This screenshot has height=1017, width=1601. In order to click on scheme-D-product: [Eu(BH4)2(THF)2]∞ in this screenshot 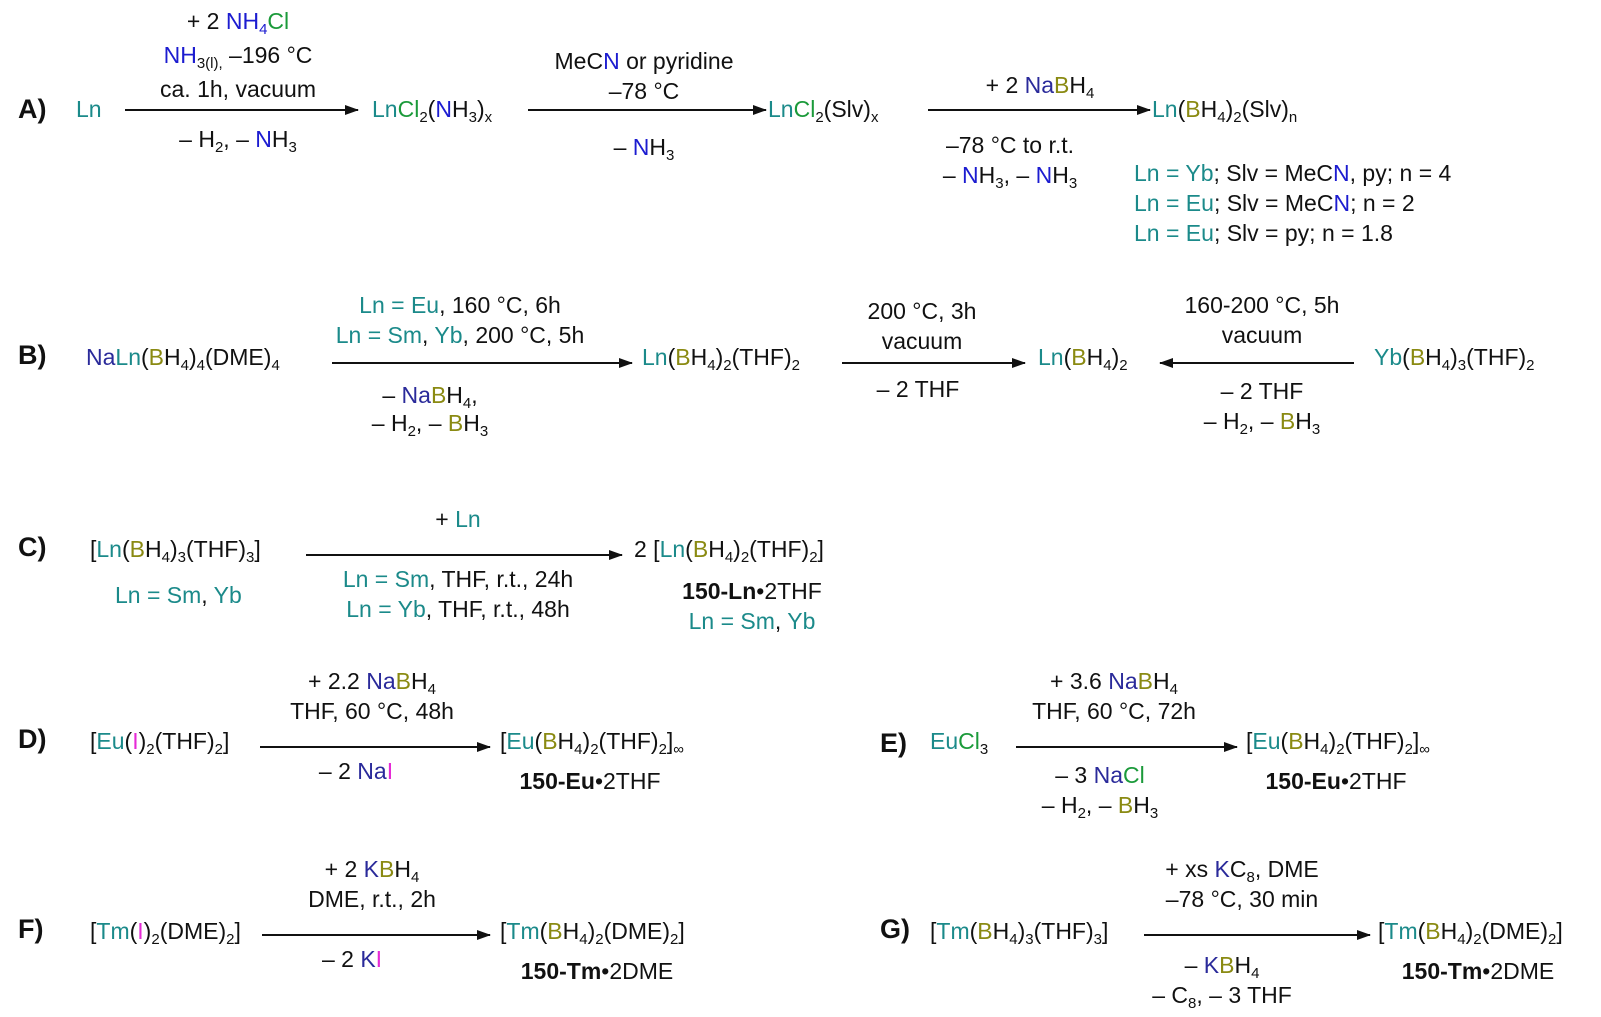, I will do `click(592, 743)`.